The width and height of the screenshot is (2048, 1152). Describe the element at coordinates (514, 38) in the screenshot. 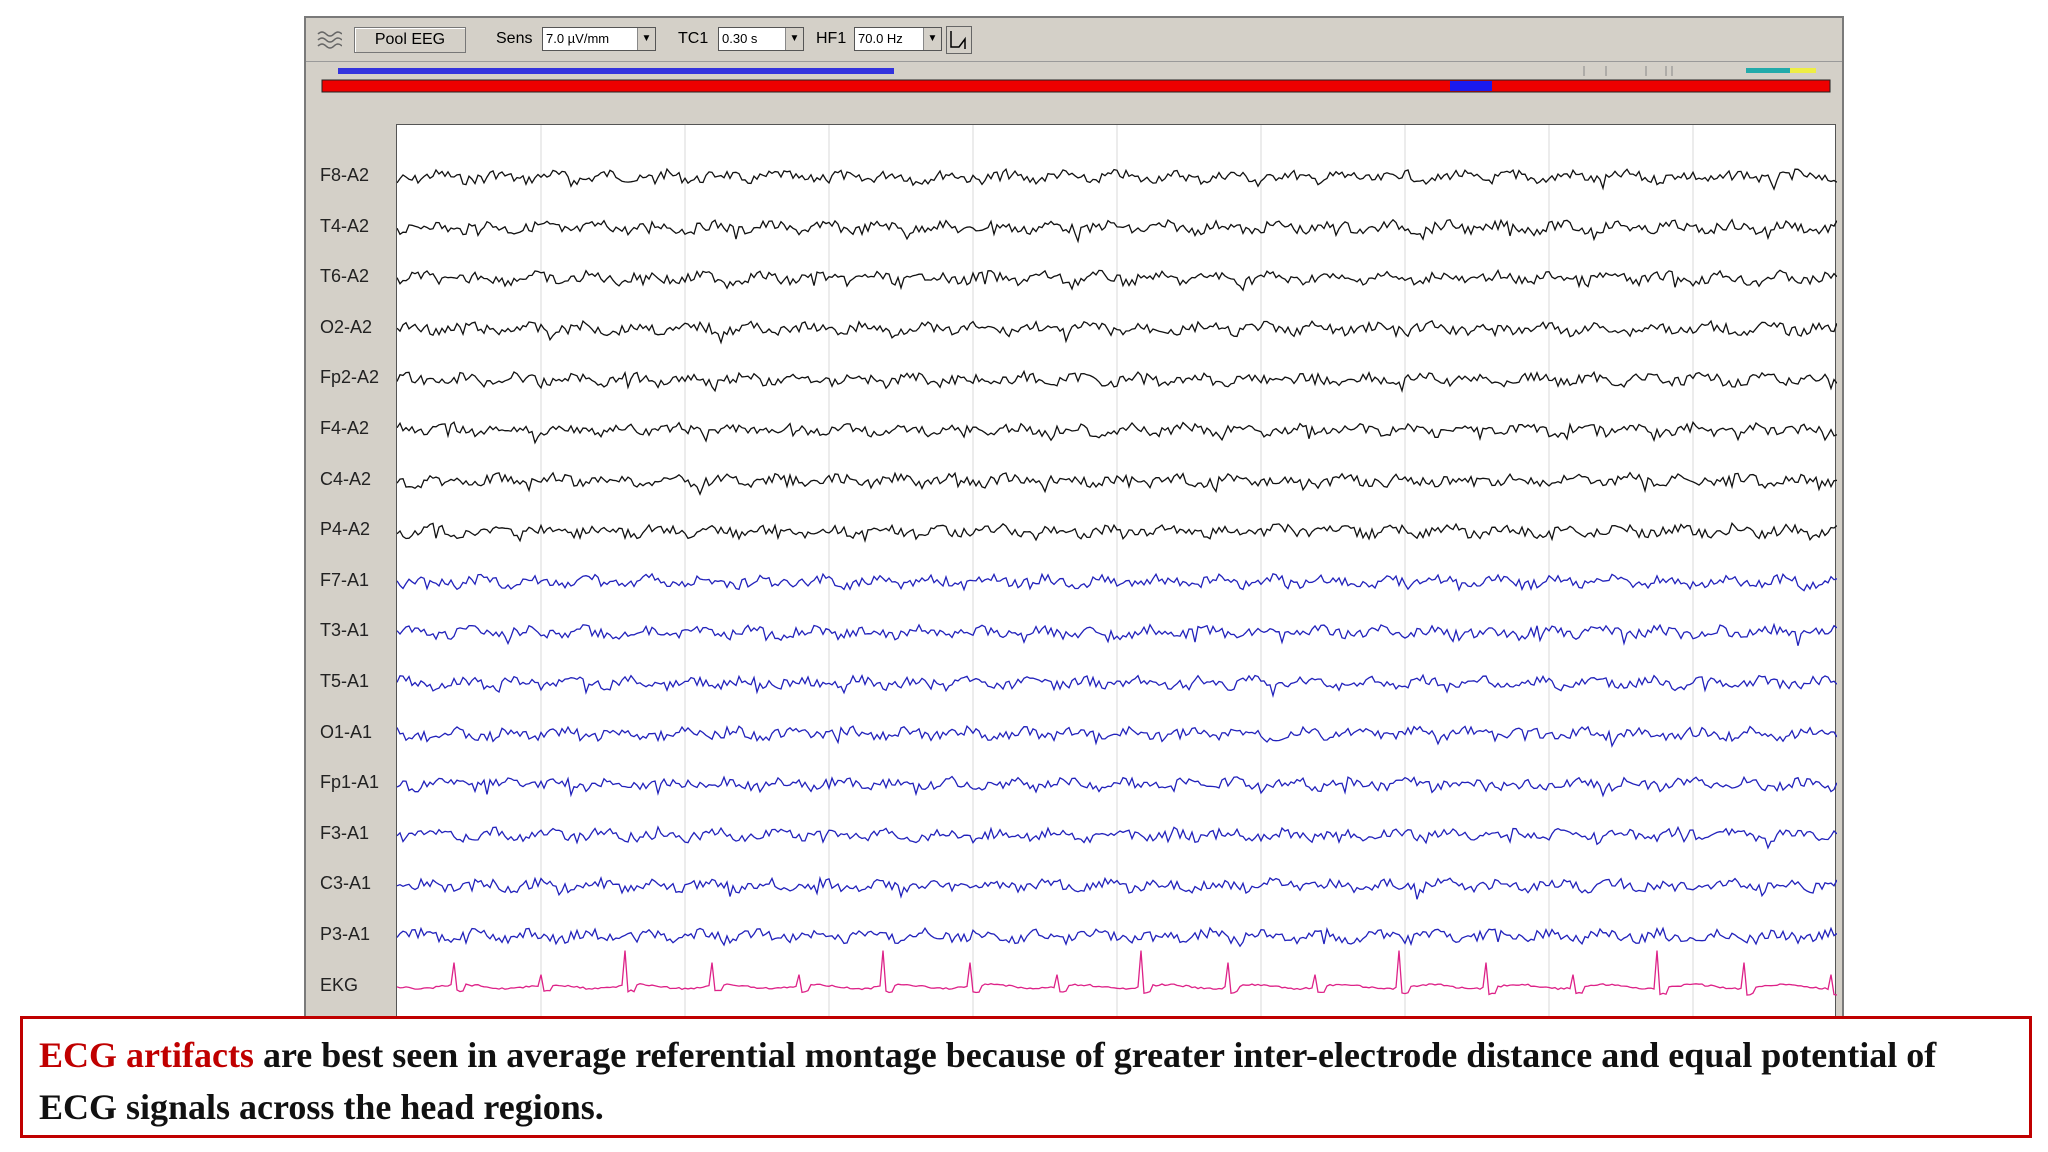

I see `sens-label: Sens` at that location.